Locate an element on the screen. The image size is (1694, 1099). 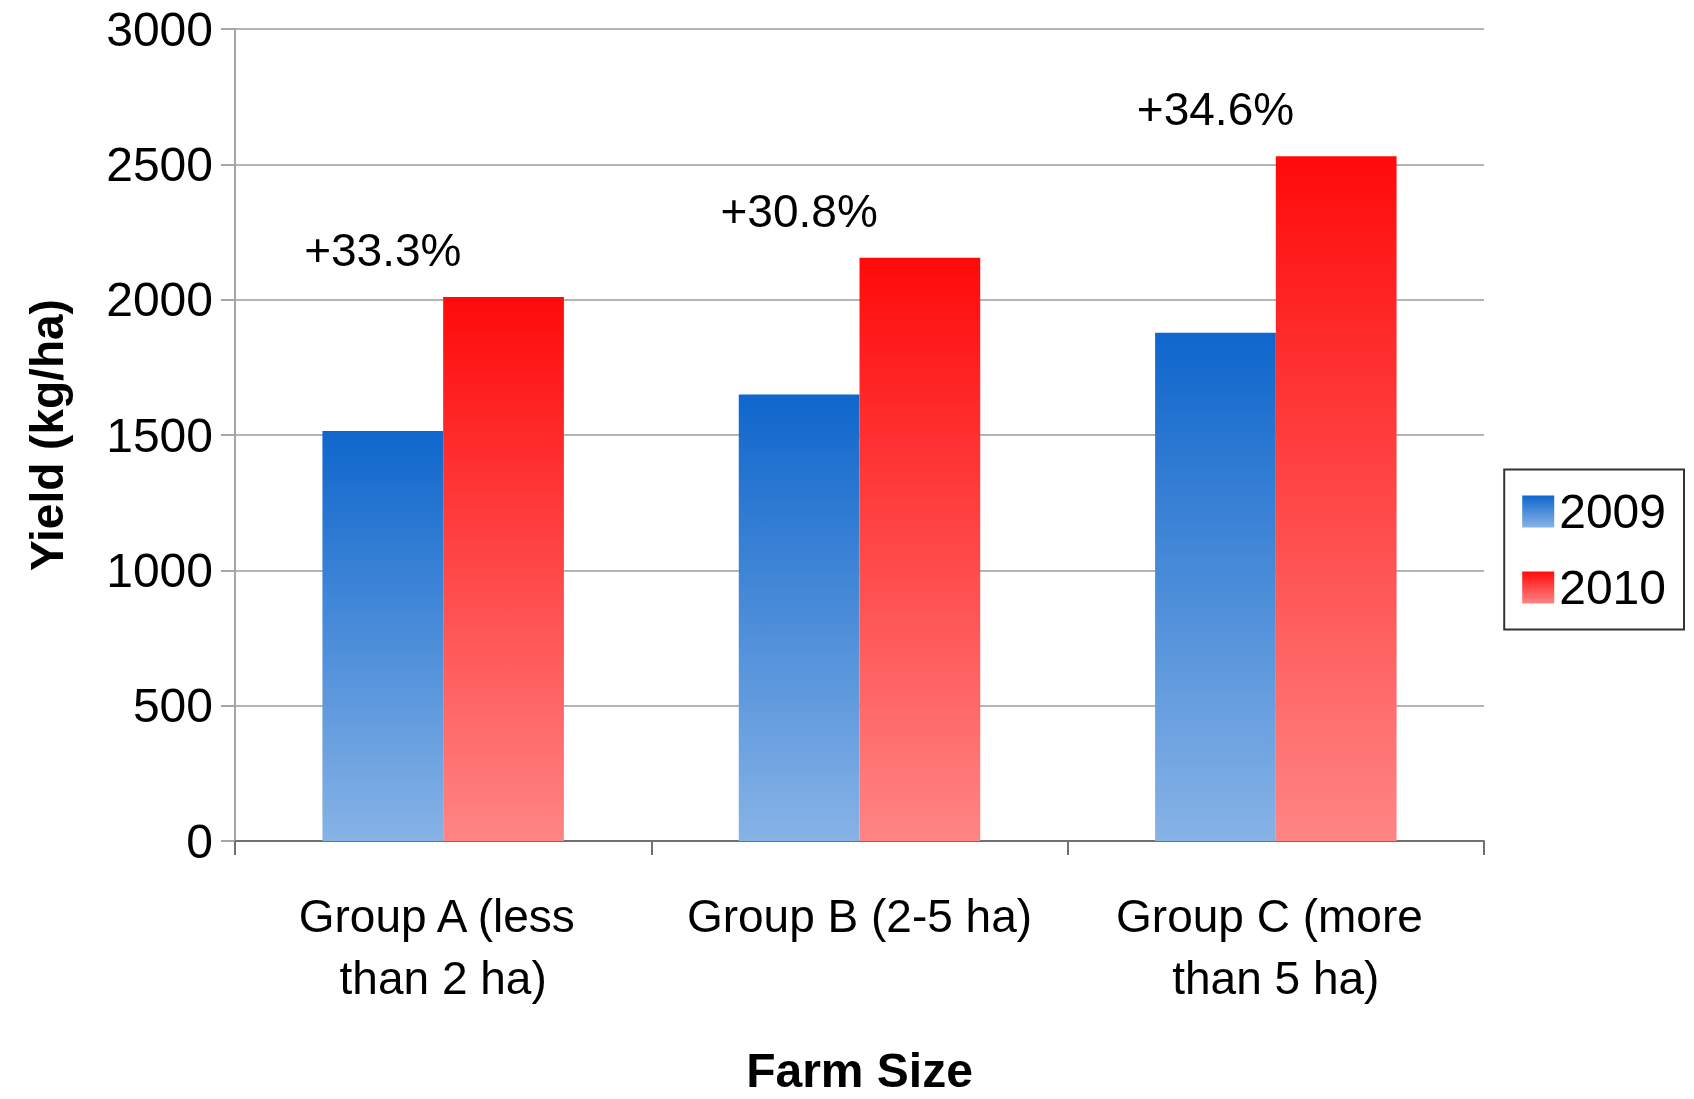
x-tick-label: Group C (more than 5 ha) is located at coordinates (1276, 947).